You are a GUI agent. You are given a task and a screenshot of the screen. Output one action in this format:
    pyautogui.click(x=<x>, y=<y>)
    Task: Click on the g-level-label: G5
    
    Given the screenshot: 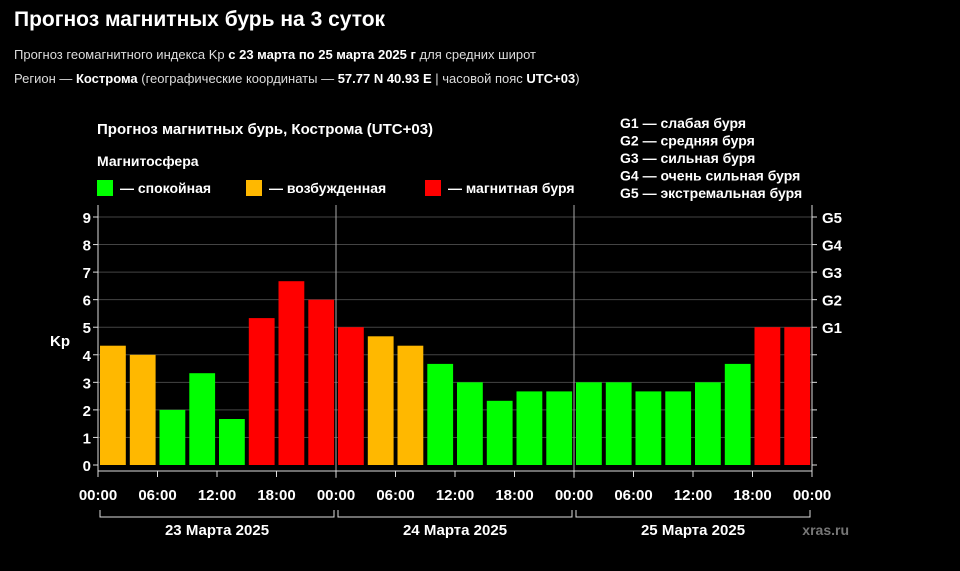 What is the action you would take?
    pyautogui.click(x=832, y=218)
    